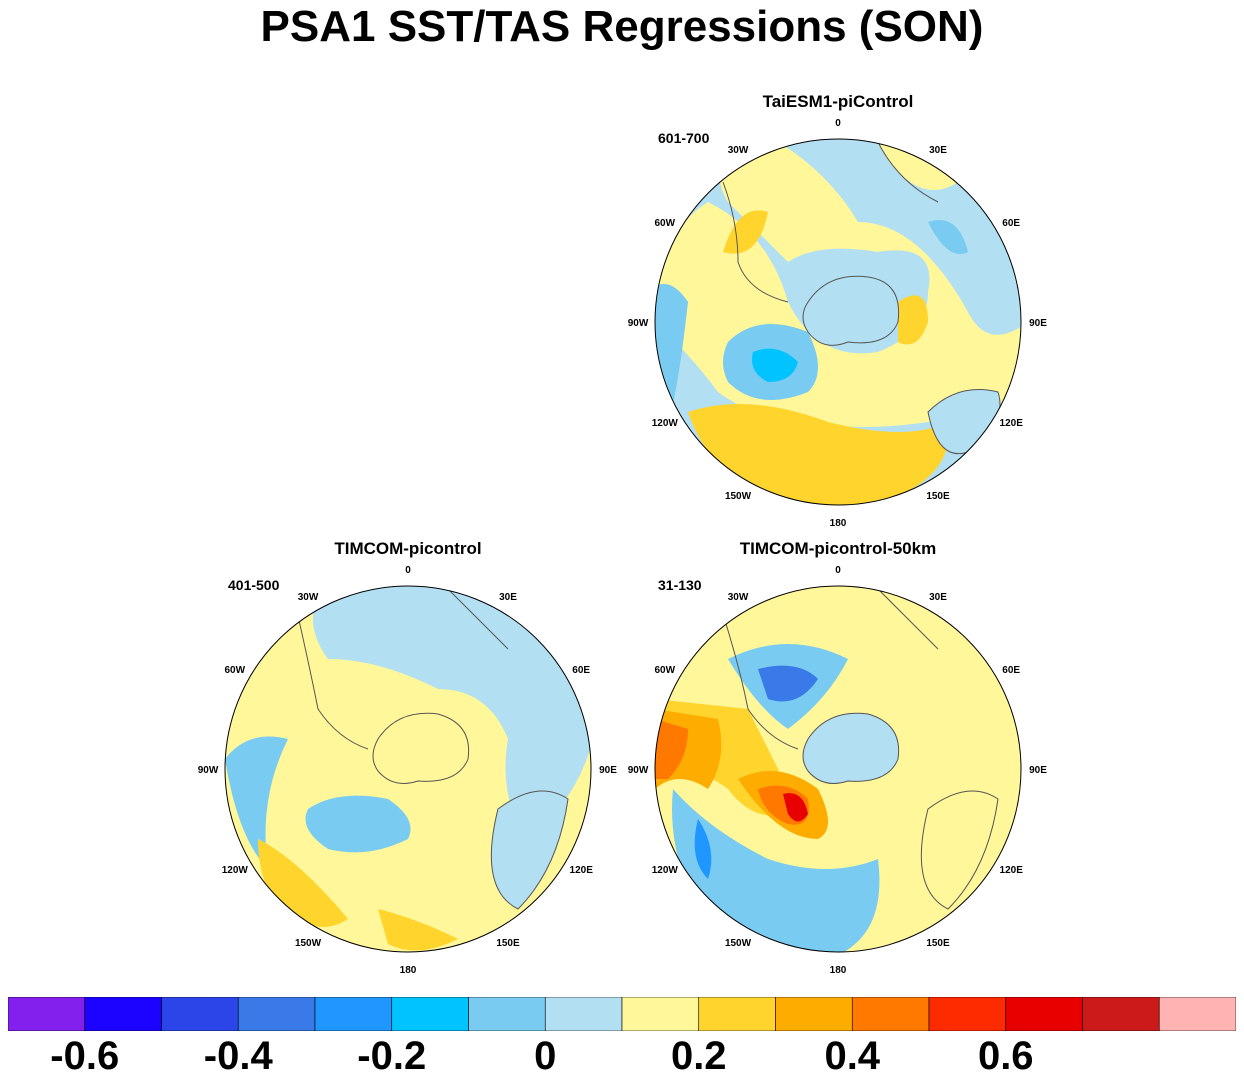 This screenshot has height=1079, width=1244. I want to click on panel-title: TIMCOM-picontrol-50km, so click(838, 548).